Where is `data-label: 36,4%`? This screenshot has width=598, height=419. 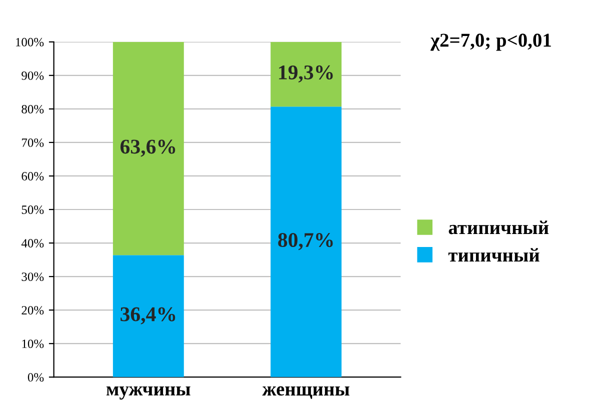 data-label: 36,4% is located at coordinates (148, 315).